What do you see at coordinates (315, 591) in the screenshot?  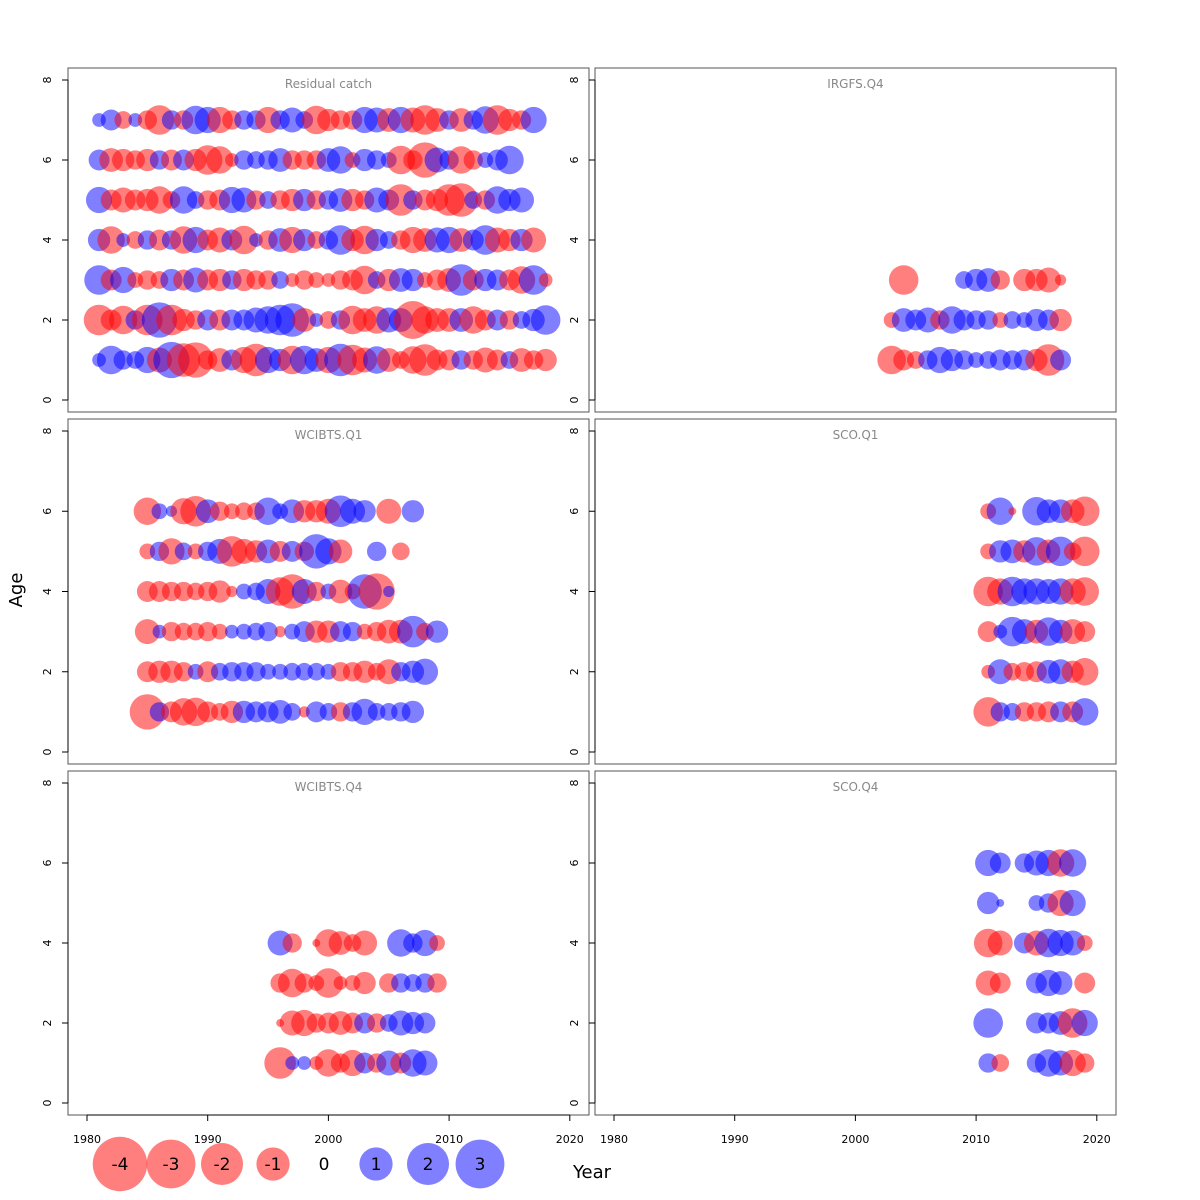 I see `panel-wcibts-q1: WCIBTS.Q1 0 2 4 6 8` at bounding box center [315, 591].